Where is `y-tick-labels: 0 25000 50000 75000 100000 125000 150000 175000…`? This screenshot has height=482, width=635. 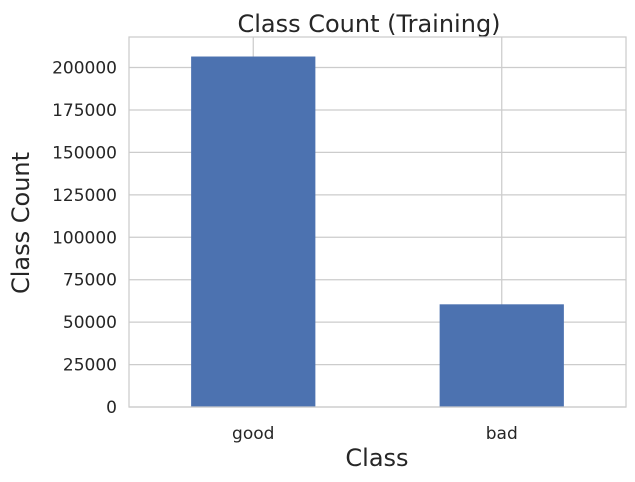 y-tick-labels: 0 25000 50000 75000 100000 125000 150000 175000… is located at coordinates (84, 238).